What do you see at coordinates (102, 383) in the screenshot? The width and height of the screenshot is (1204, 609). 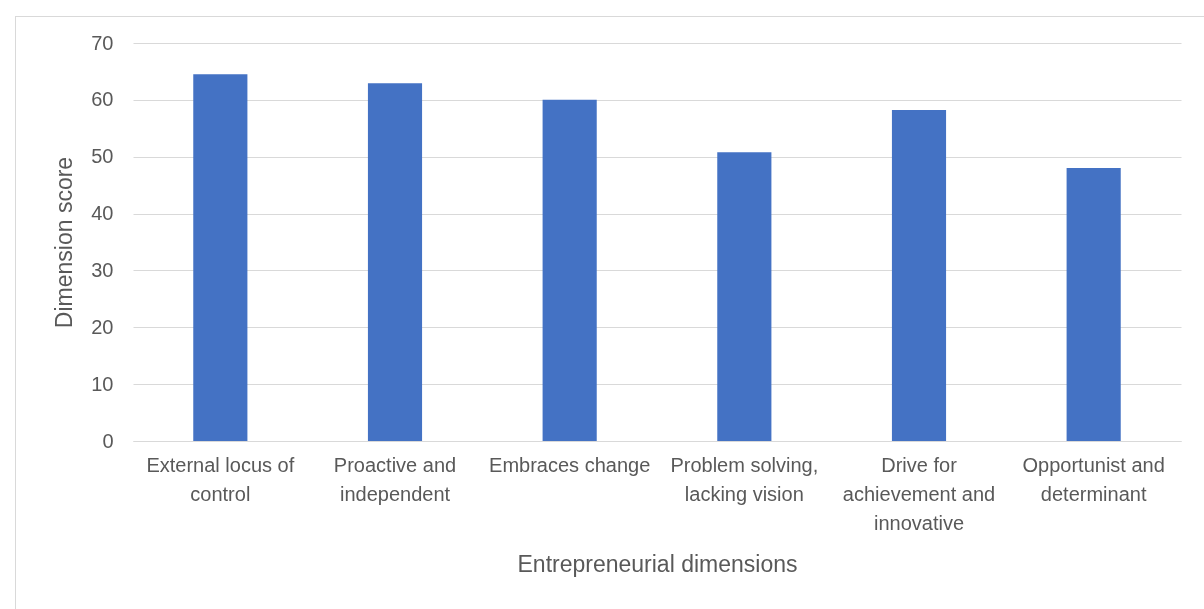 I see `y-tick-label: 10` at bounding box center [102, 383].